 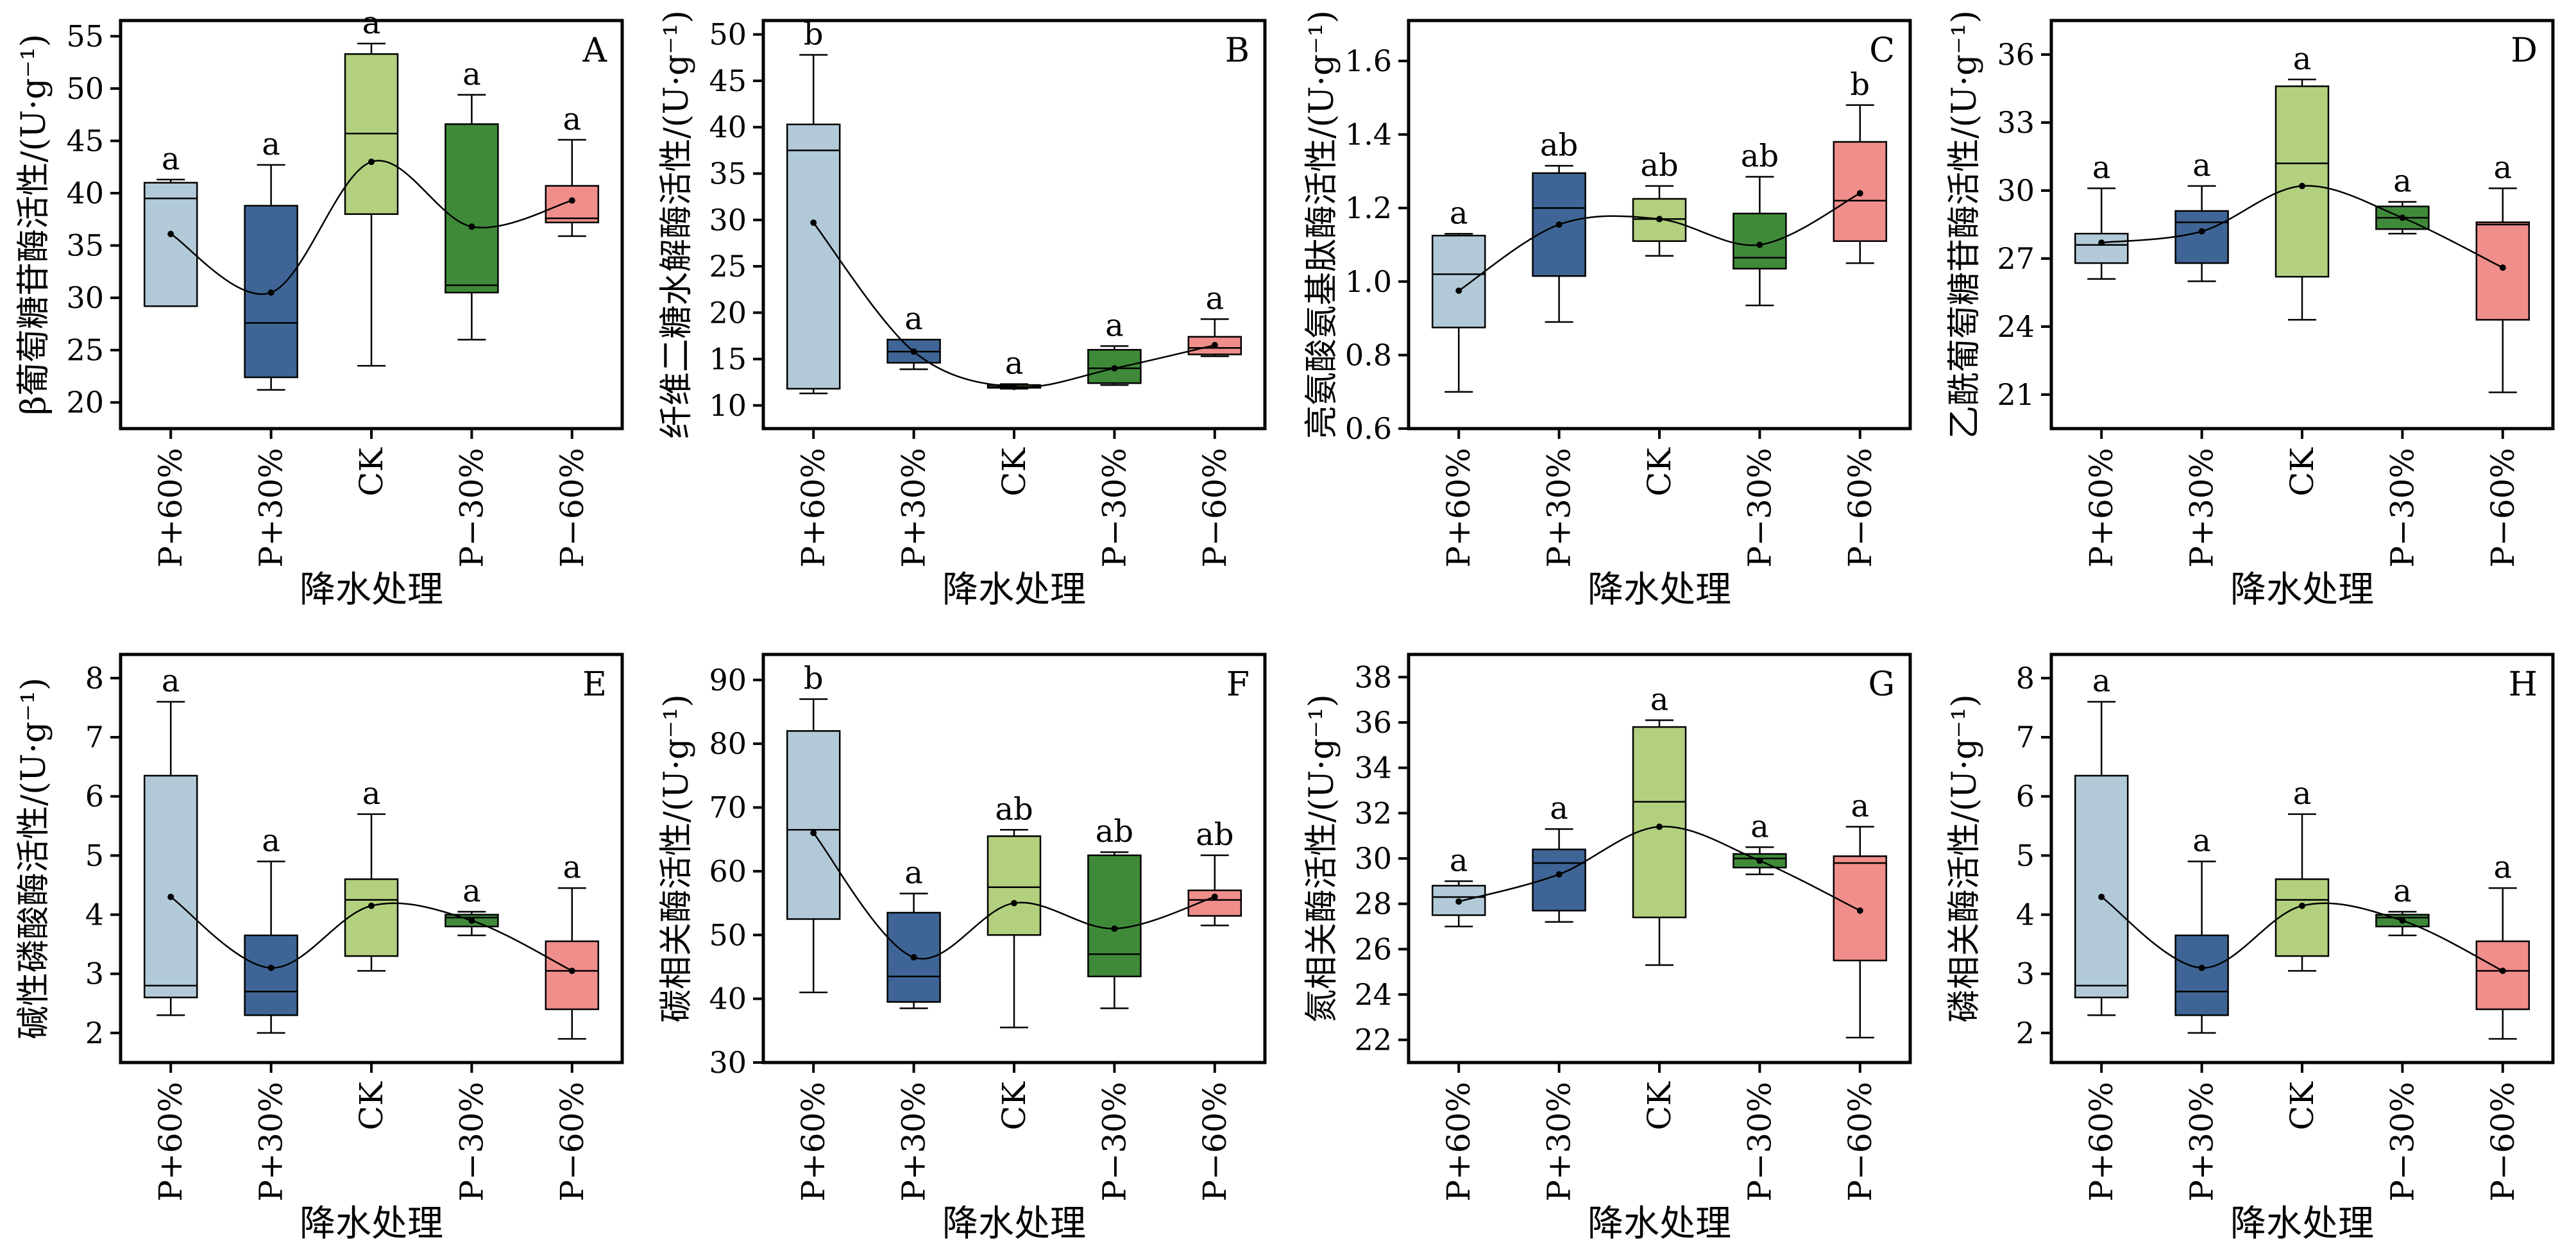 I want to click on y-tick-label: 90, so click(x=728, y=680).